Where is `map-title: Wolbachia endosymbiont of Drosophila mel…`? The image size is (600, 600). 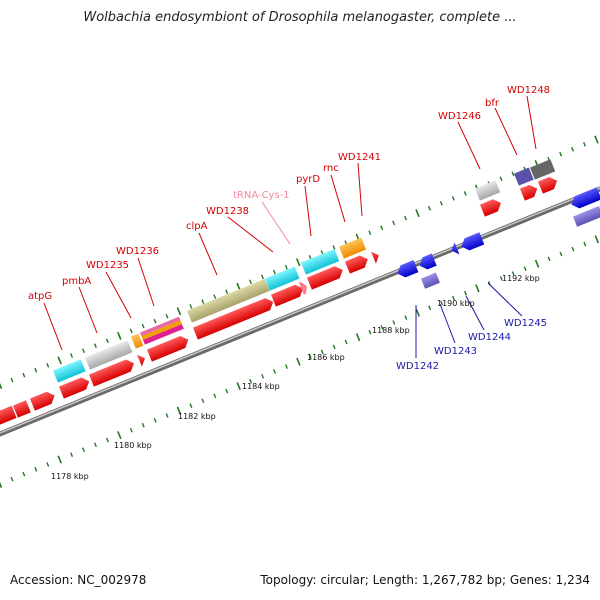 map-title: Wolbachia endosymbiont of Drosophila mel… is located at coordinates (300, 17).